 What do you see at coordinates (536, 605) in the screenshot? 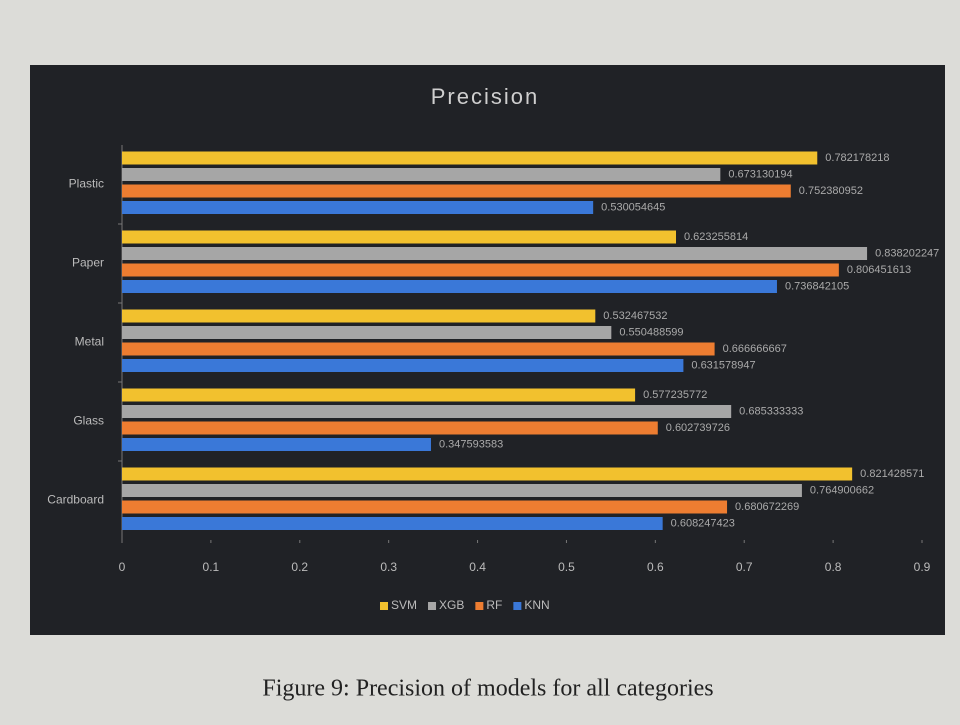
I see `legend-label: KNN` at bounding box center [536, 605].